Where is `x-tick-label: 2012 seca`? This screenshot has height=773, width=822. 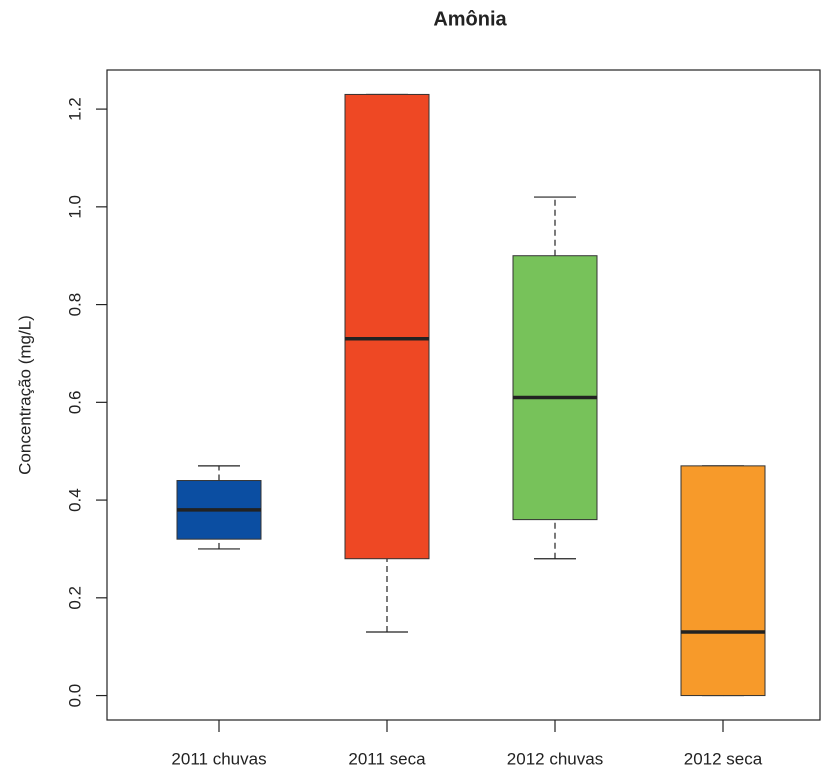
x-tick-label: 2012 seca is located at coordinates (723, 758).